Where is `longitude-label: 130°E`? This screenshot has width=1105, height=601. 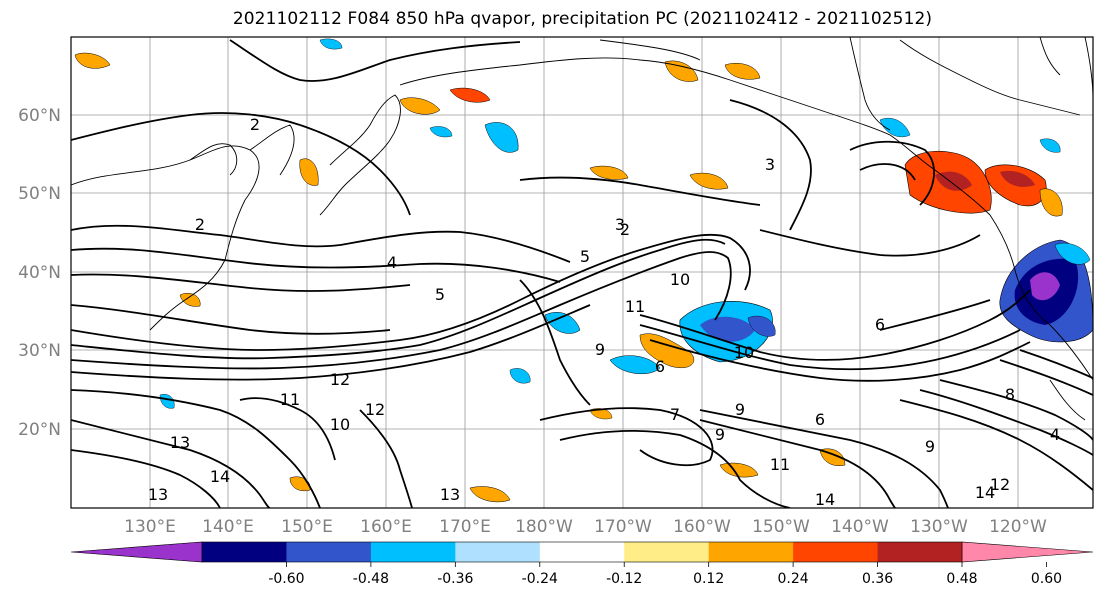 longitude-label: 130°E is located at coordinates (150, 527).